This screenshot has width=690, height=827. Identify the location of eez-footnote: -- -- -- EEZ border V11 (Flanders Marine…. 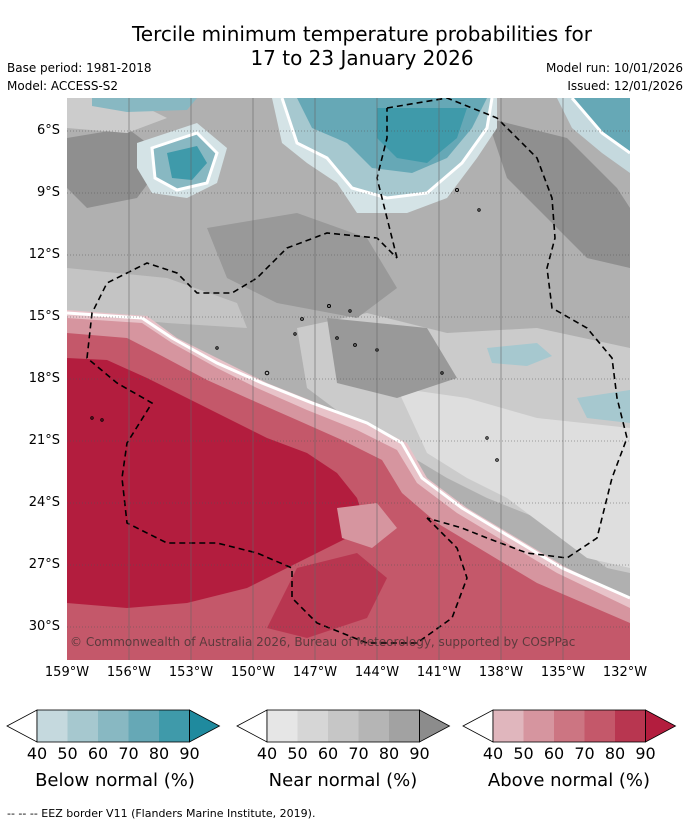
(161, 813).